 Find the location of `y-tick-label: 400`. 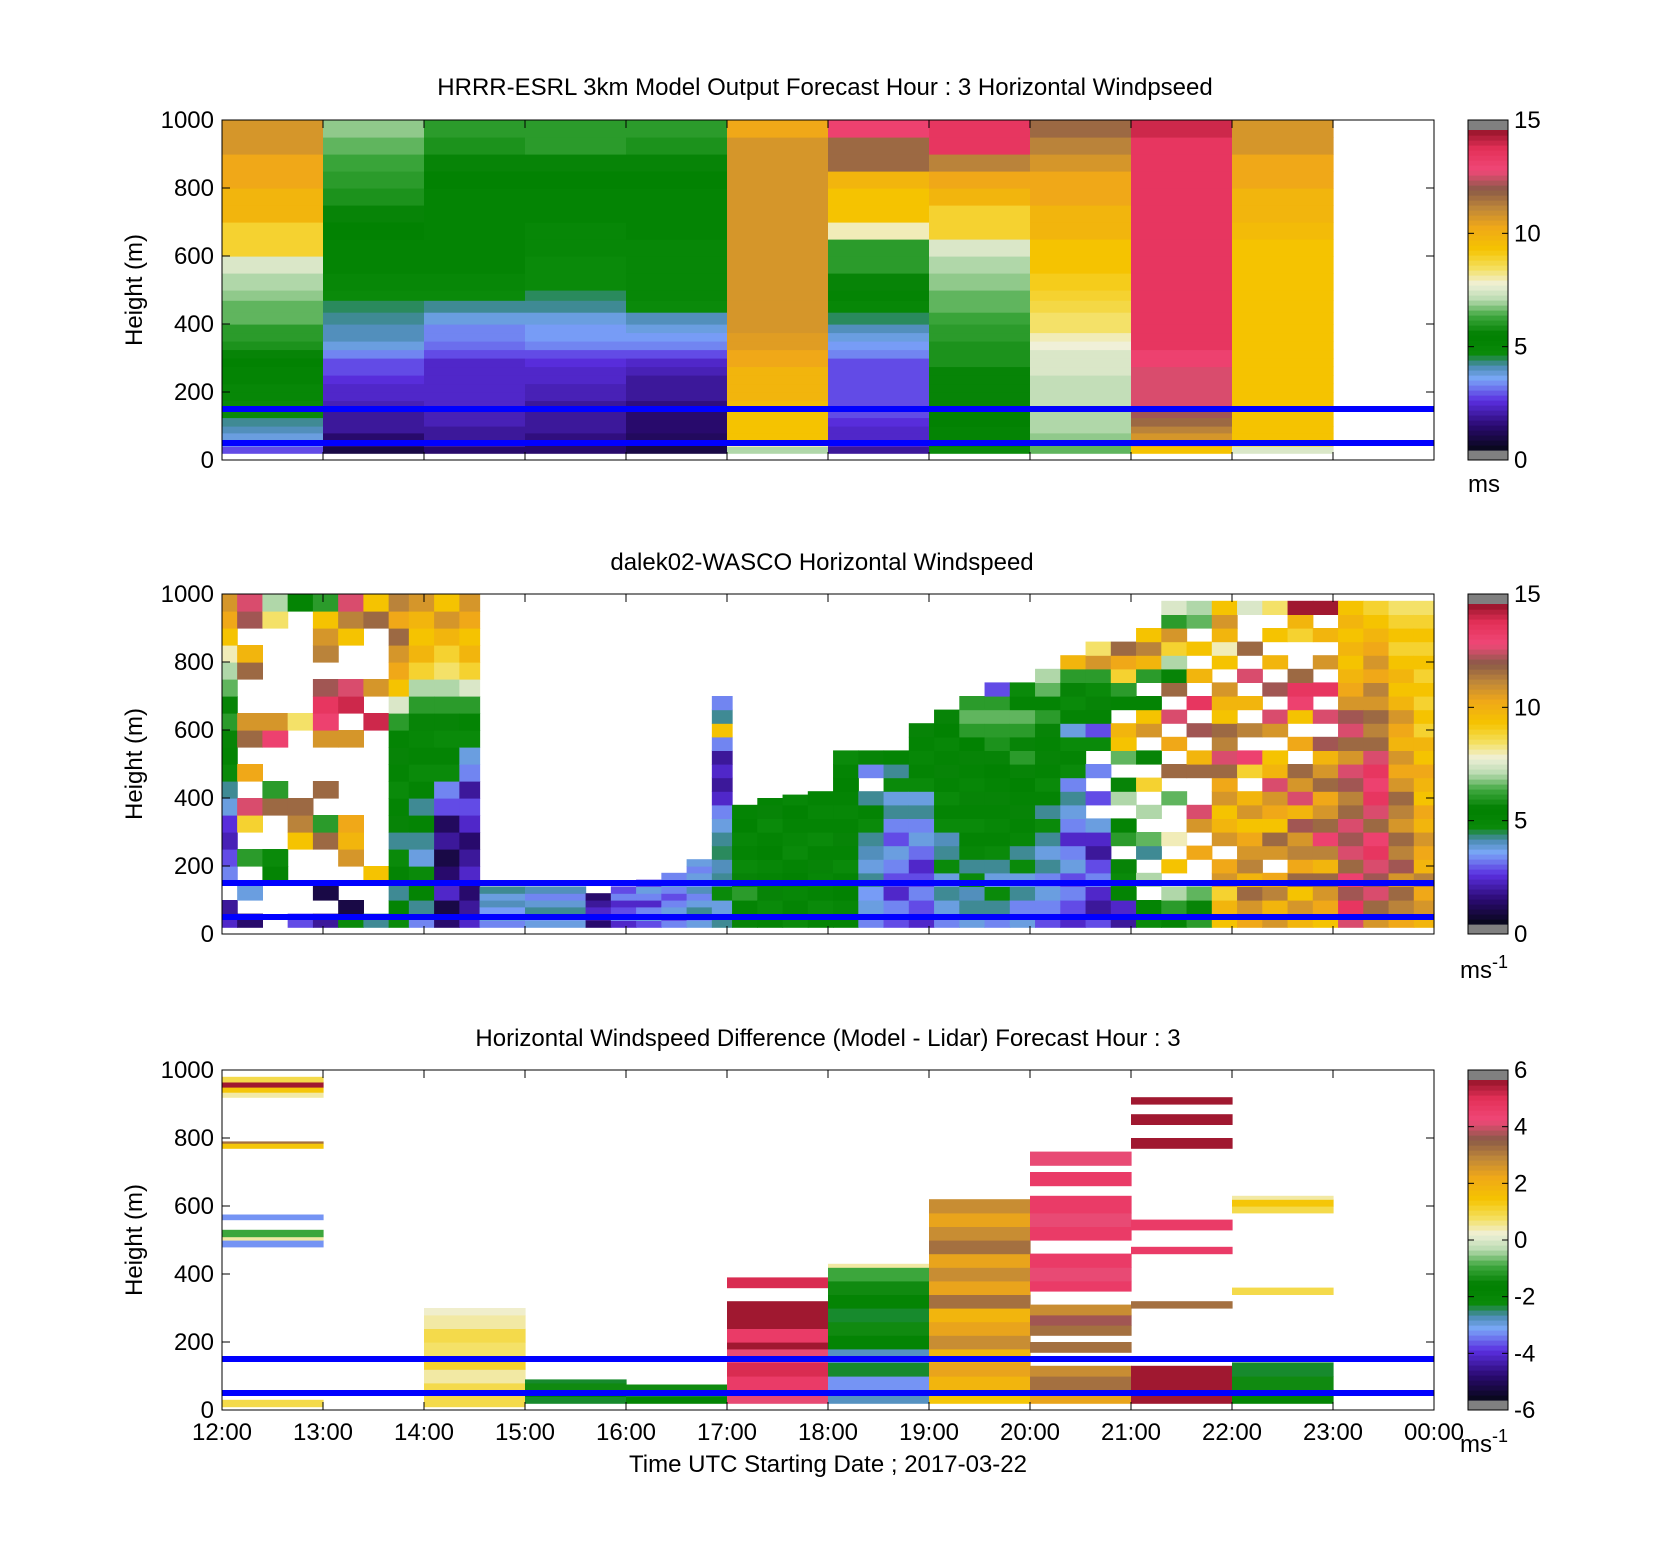

y-tick-label: 400 is located at coordinates (194, 798).